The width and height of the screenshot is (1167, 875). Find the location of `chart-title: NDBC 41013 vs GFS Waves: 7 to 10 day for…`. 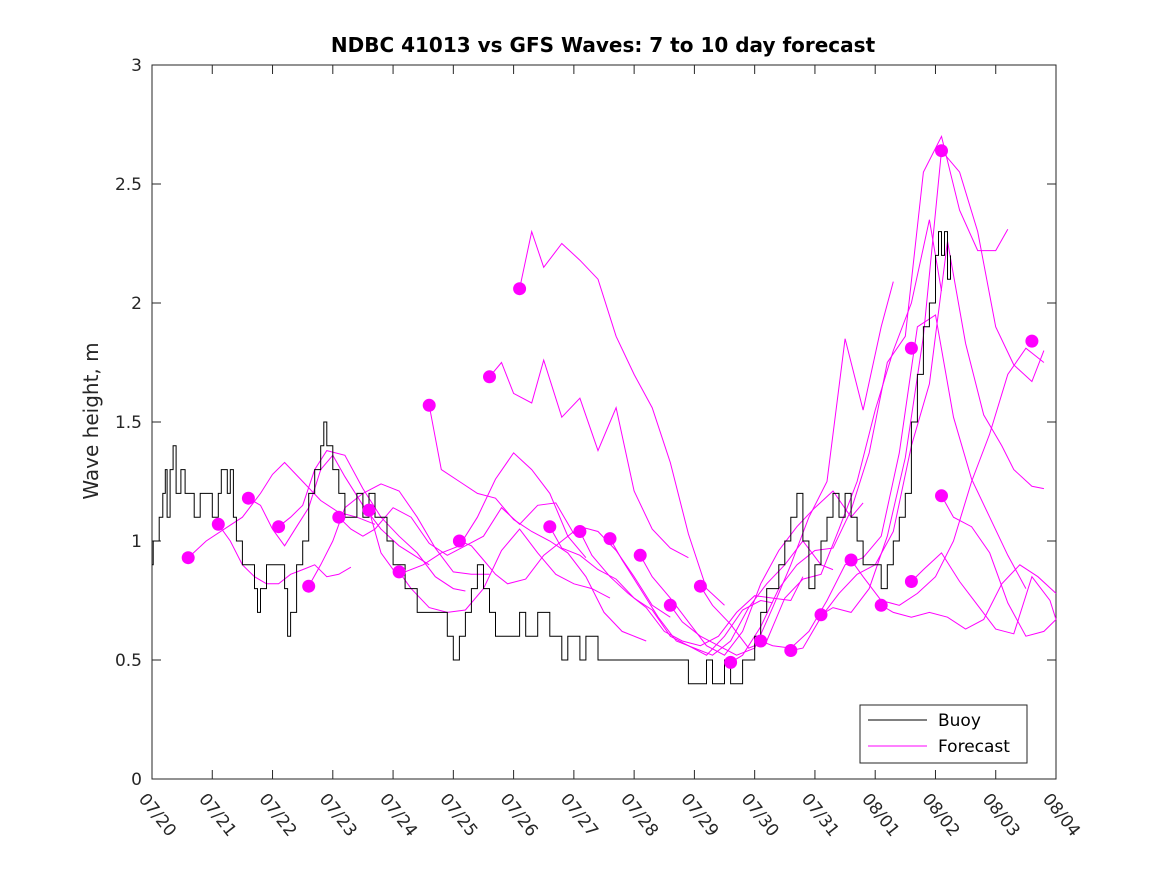

chart-title: NDBC 41013 vs GFS Waves: 7 to 10 day for… is located at coordinates (603, 45).